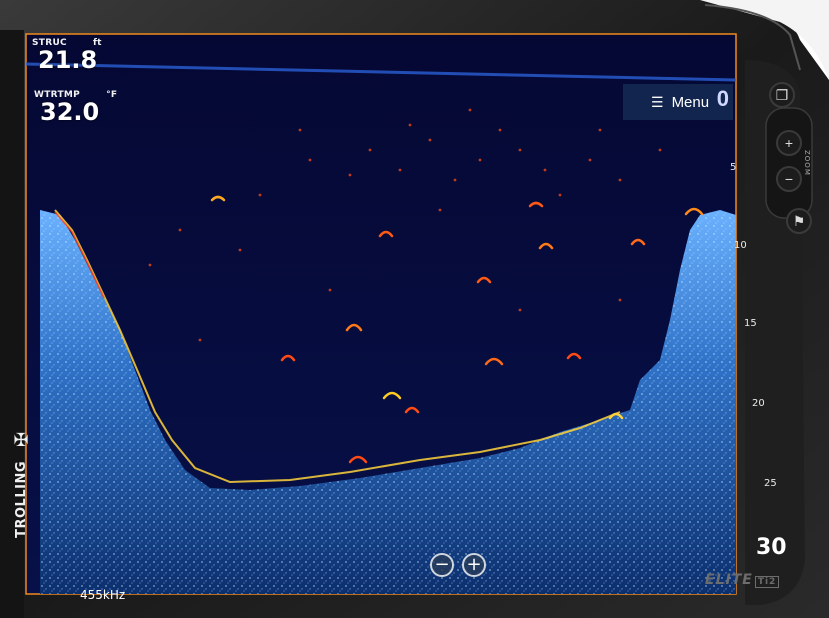 The width and height of the screenshot is (829, 618). I want to click on zoom-out-hardware-button: −, so click(789, 179).